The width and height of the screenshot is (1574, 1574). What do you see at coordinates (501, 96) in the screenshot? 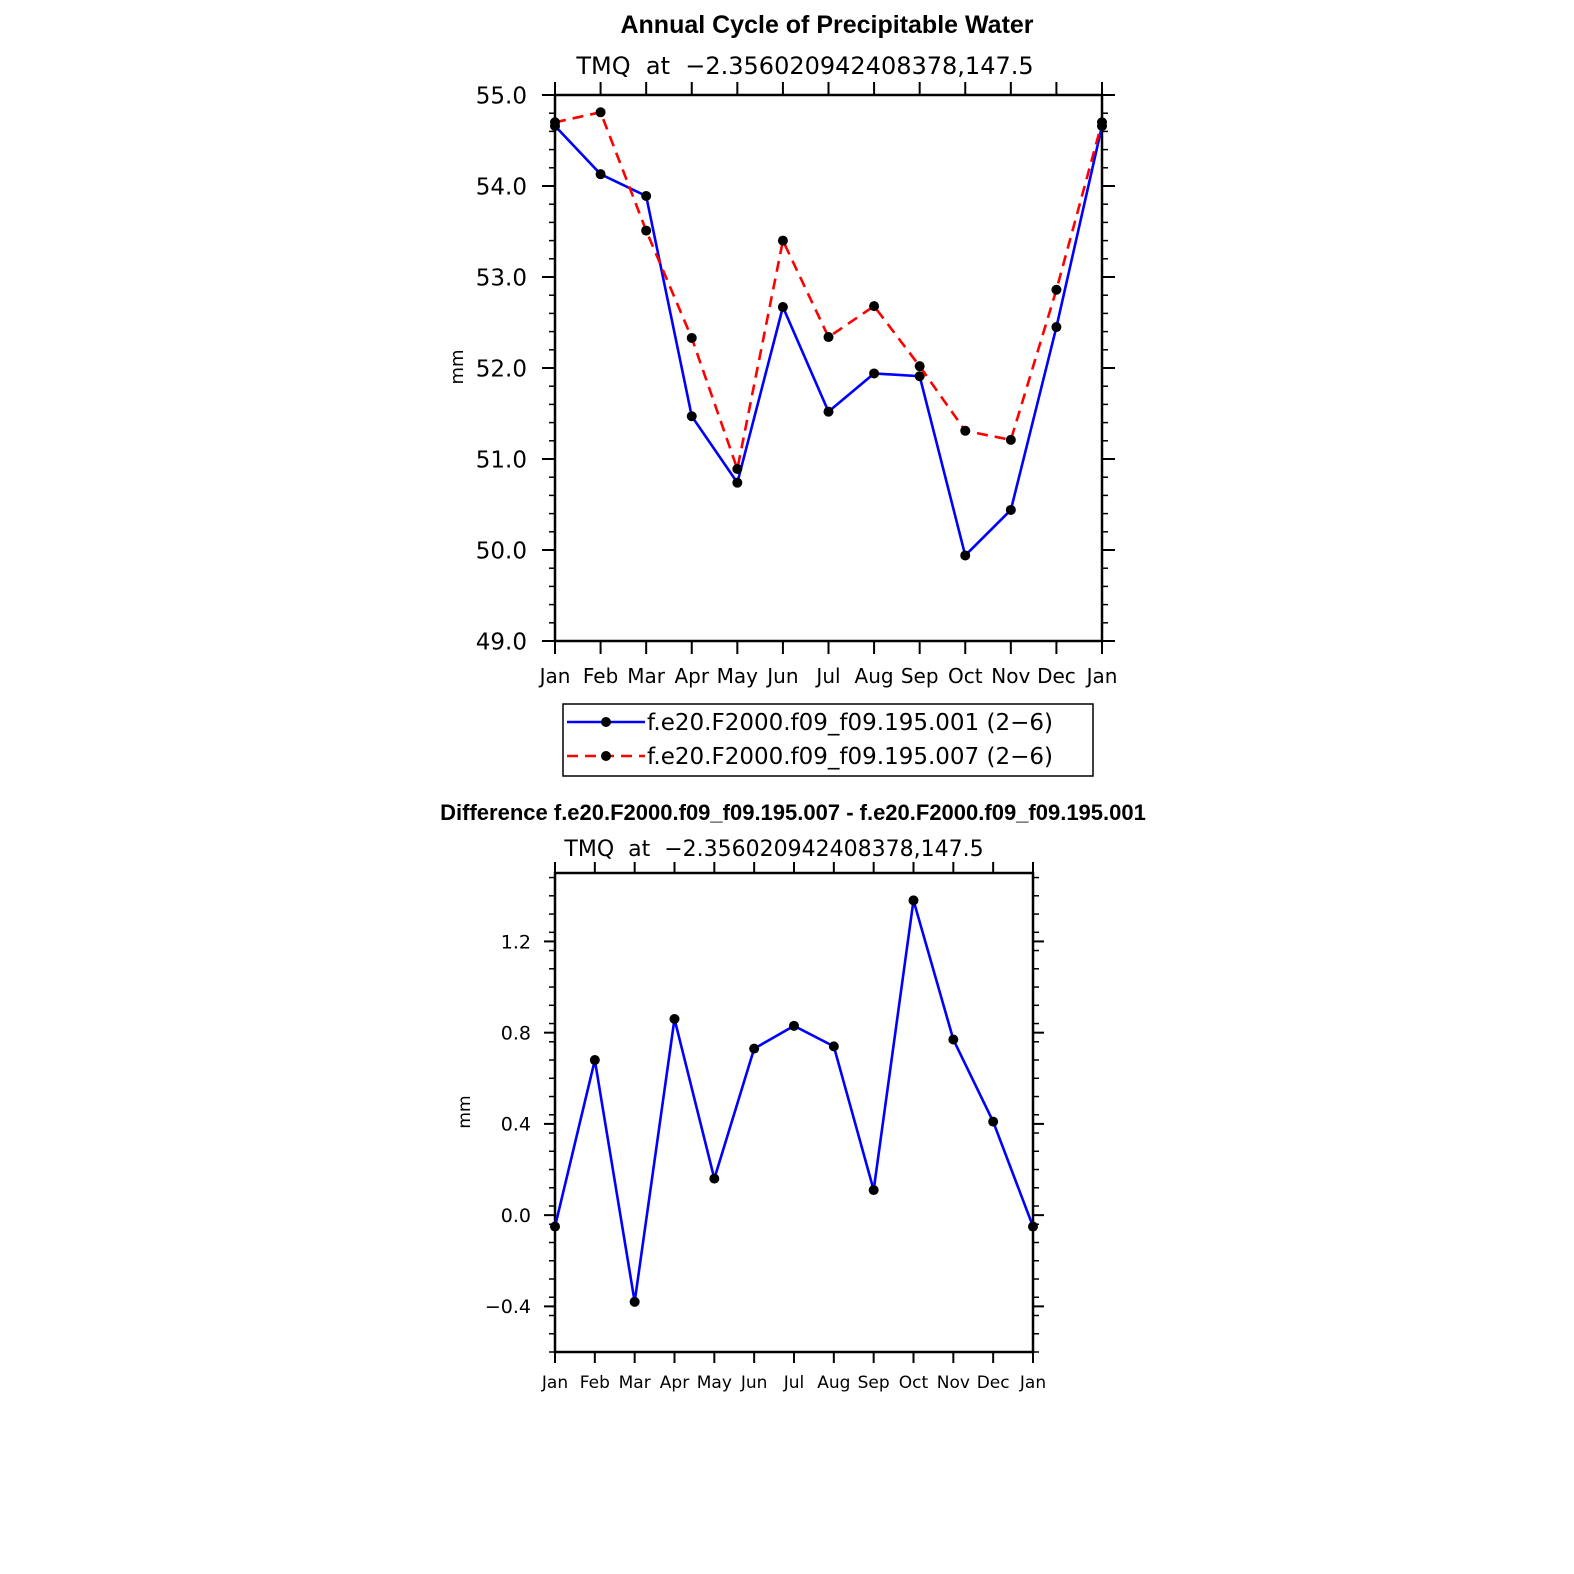
I see `y-tick-label: 55.0` at bounding box center [501, 96].